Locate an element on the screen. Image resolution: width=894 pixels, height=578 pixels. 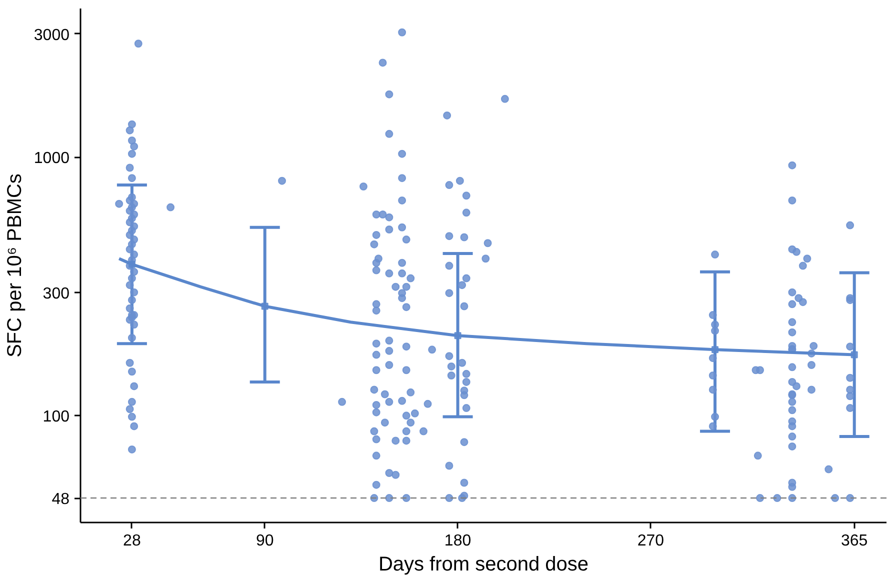
x-tick-label: 90 is located at coordinates (265, 541).